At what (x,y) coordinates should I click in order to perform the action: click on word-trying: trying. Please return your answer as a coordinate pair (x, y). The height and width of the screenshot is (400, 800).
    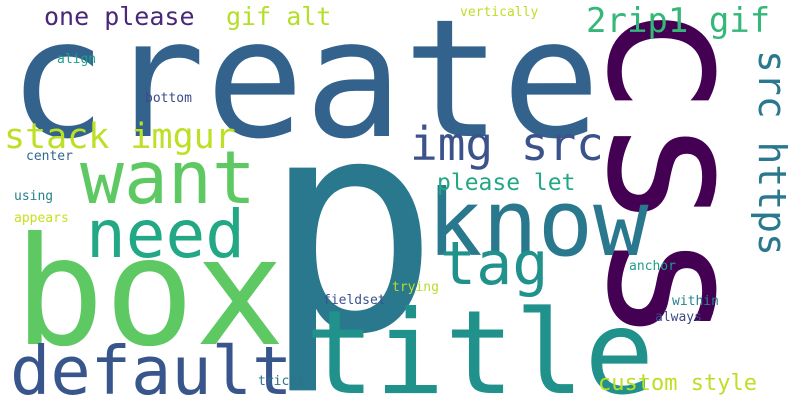
    Looking at the image, I should click on (415, 287).